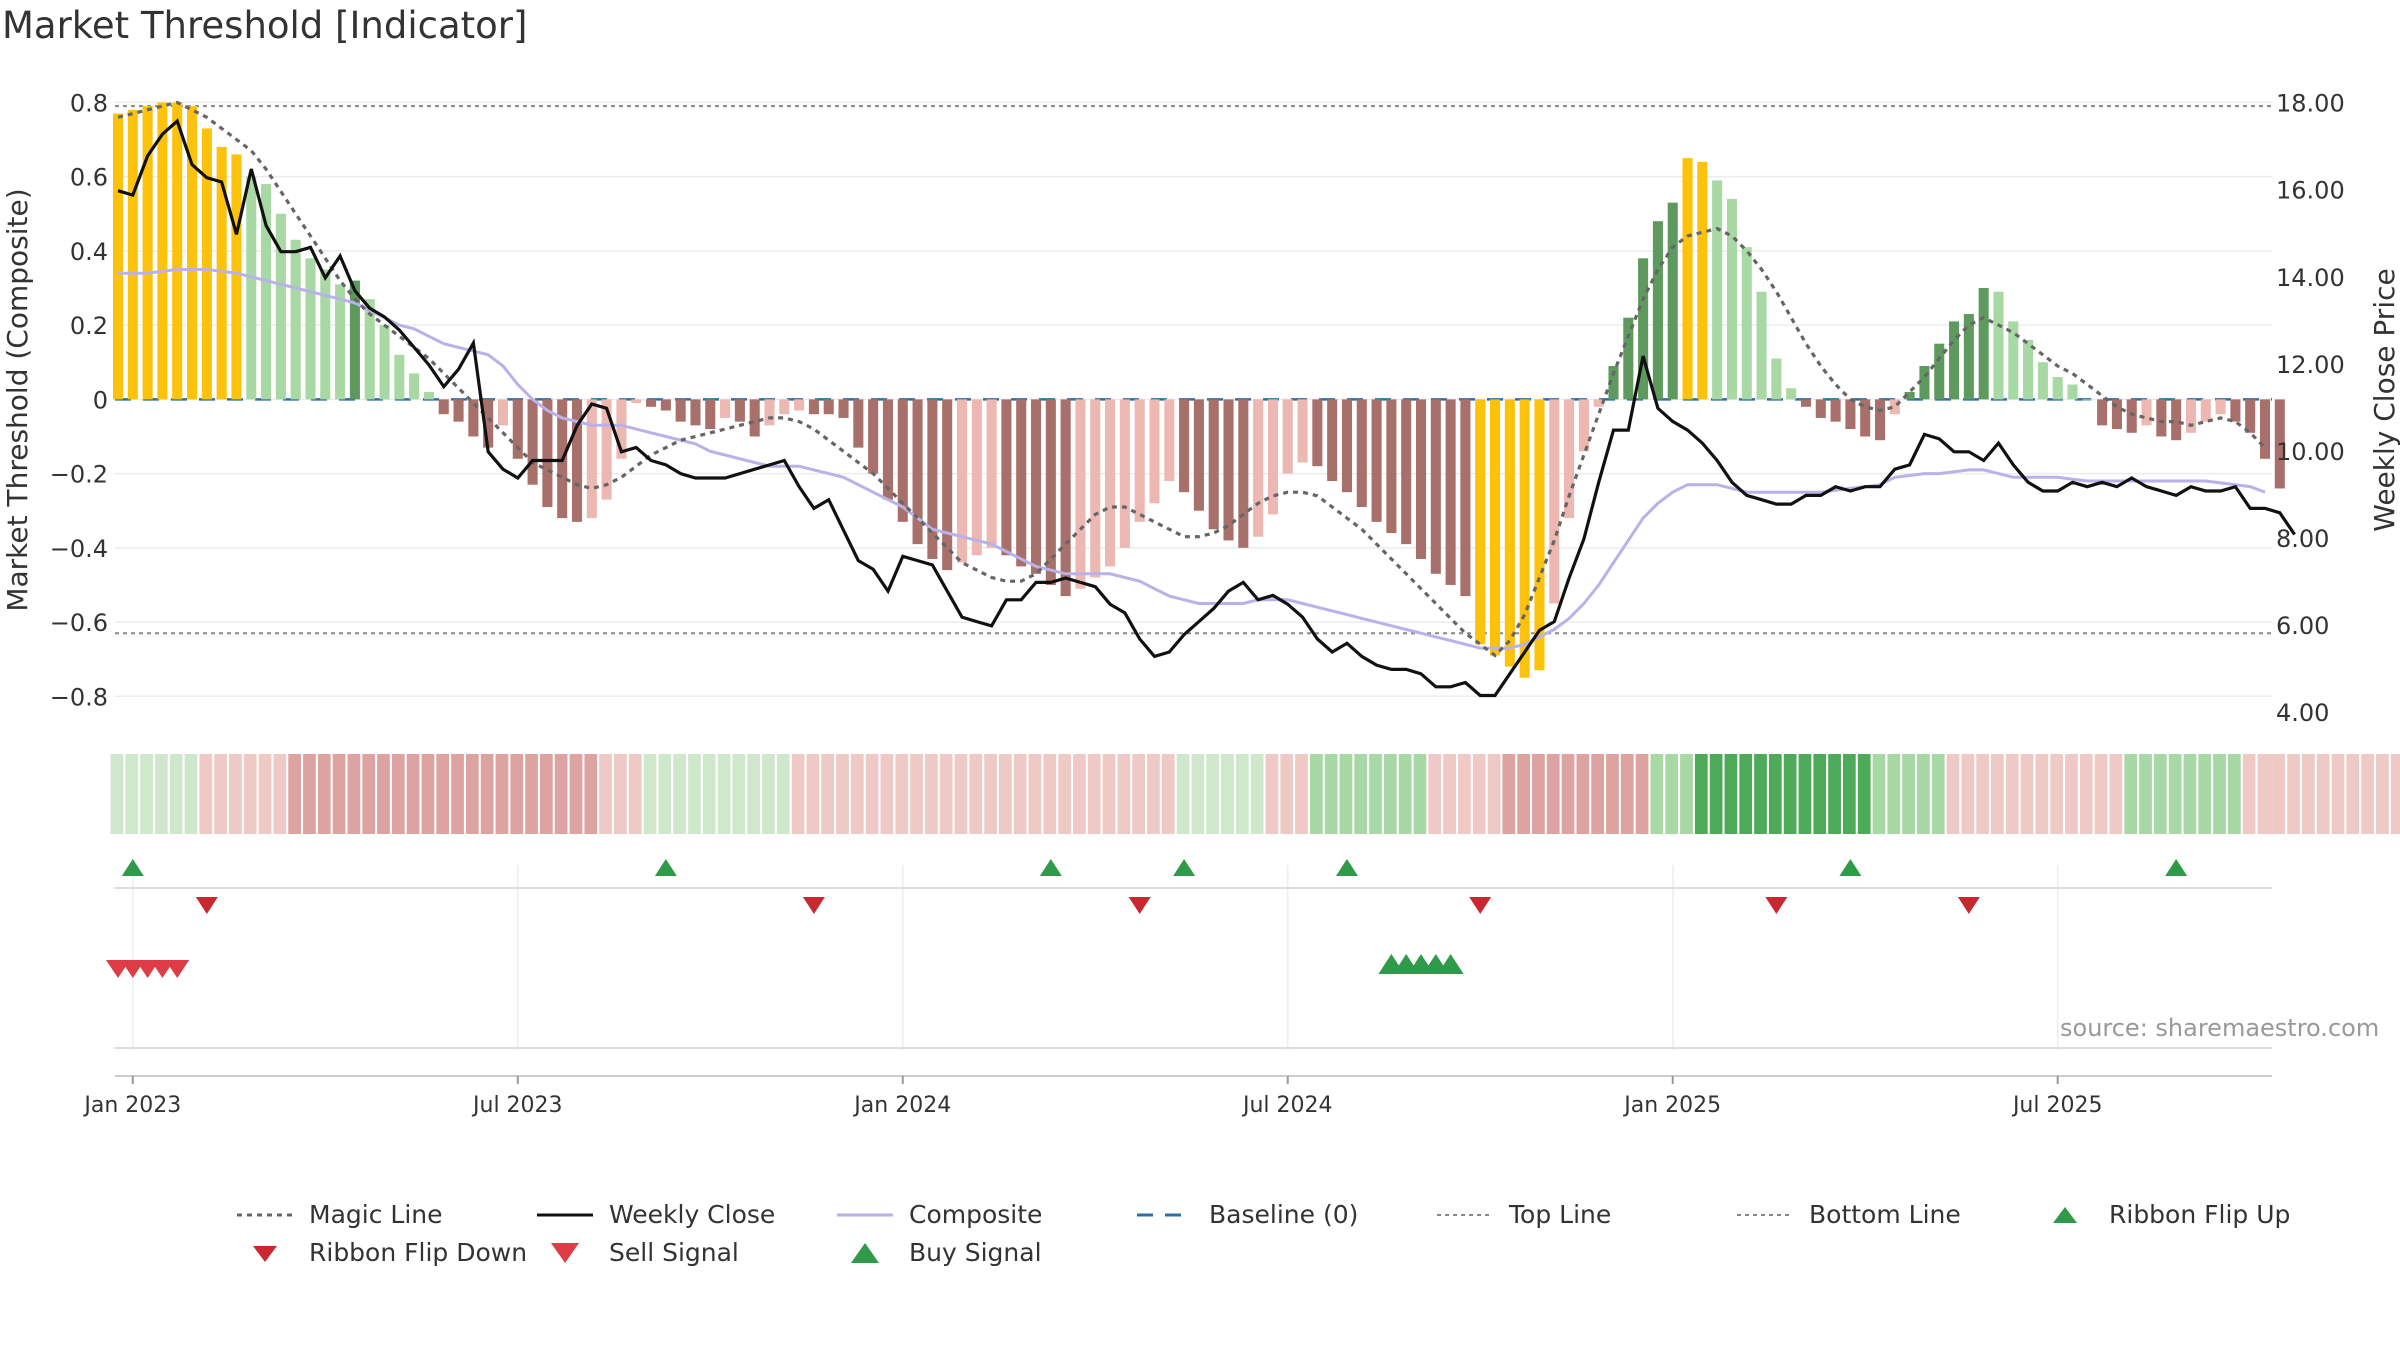 This screenshot has width=2400, height=1350. I want to click on legend-swatch-bottom-line, so click(1765, 1214).